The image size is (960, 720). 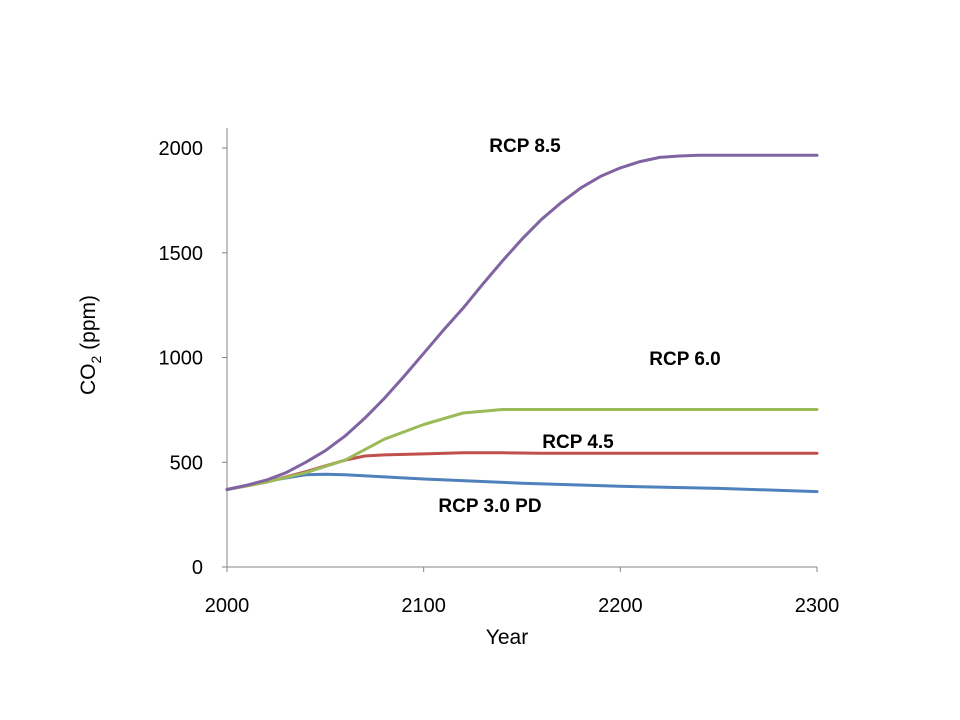 What do you see at coordinates (186, 463) in the screenshot?
I see `y-tick-label: 500` at bounding box center [186, 463].